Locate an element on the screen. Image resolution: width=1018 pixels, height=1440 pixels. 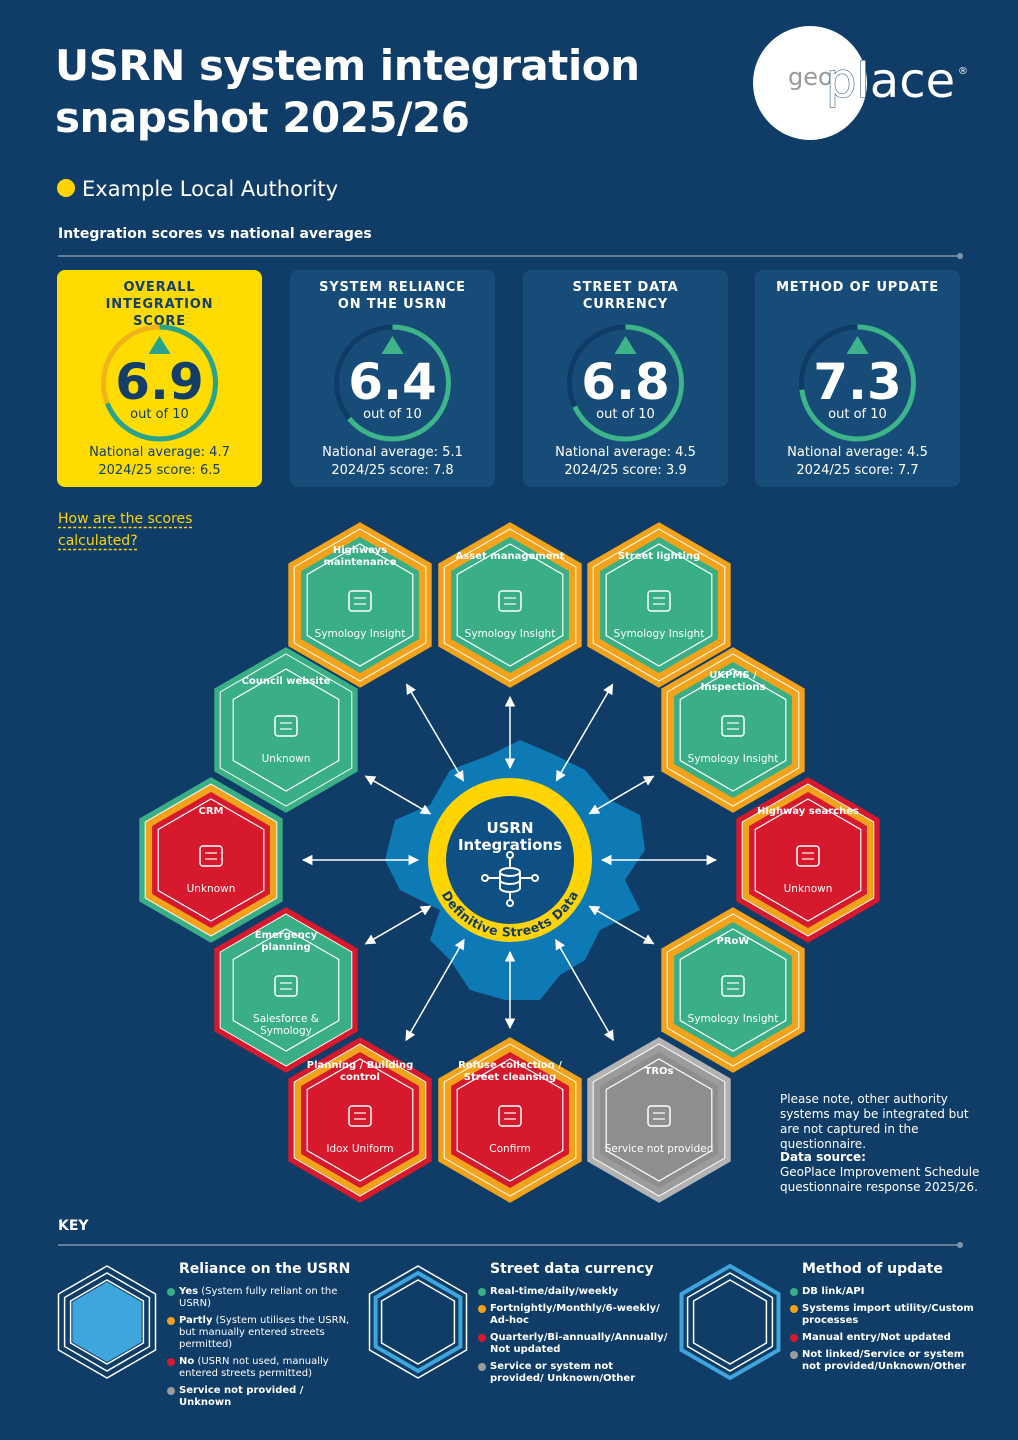
logo-circle is located at coordinates (810, 83).